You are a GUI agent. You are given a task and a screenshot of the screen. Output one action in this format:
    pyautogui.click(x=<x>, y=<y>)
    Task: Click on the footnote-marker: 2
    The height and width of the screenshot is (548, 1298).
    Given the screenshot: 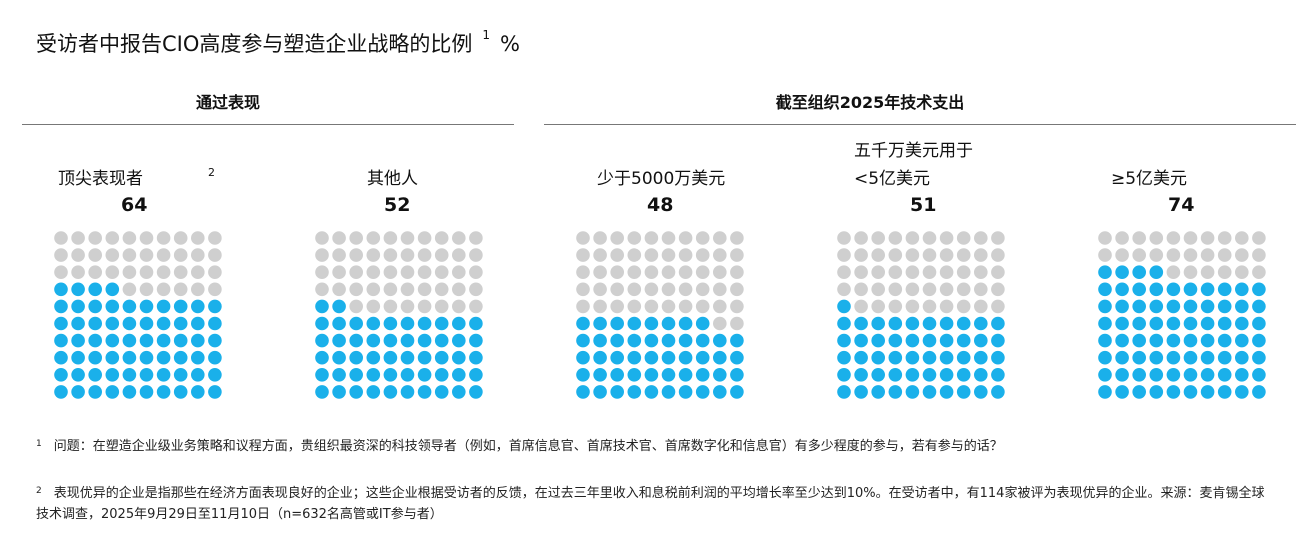 What is the action you would take?
    pyautogui.click(x=39, y=491)
    